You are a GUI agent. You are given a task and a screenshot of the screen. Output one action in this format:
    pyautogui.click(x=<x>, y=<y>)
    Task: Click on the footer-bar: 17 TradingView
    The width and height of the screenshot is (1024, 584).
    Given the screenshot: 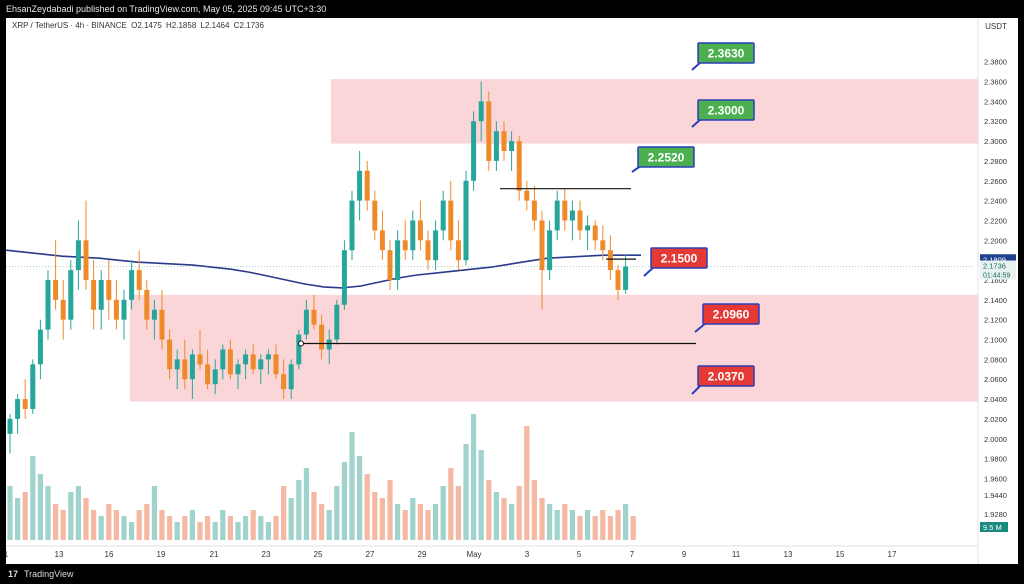 What is the action you would take?
    pyautogui.click(x=512, y=574)
    